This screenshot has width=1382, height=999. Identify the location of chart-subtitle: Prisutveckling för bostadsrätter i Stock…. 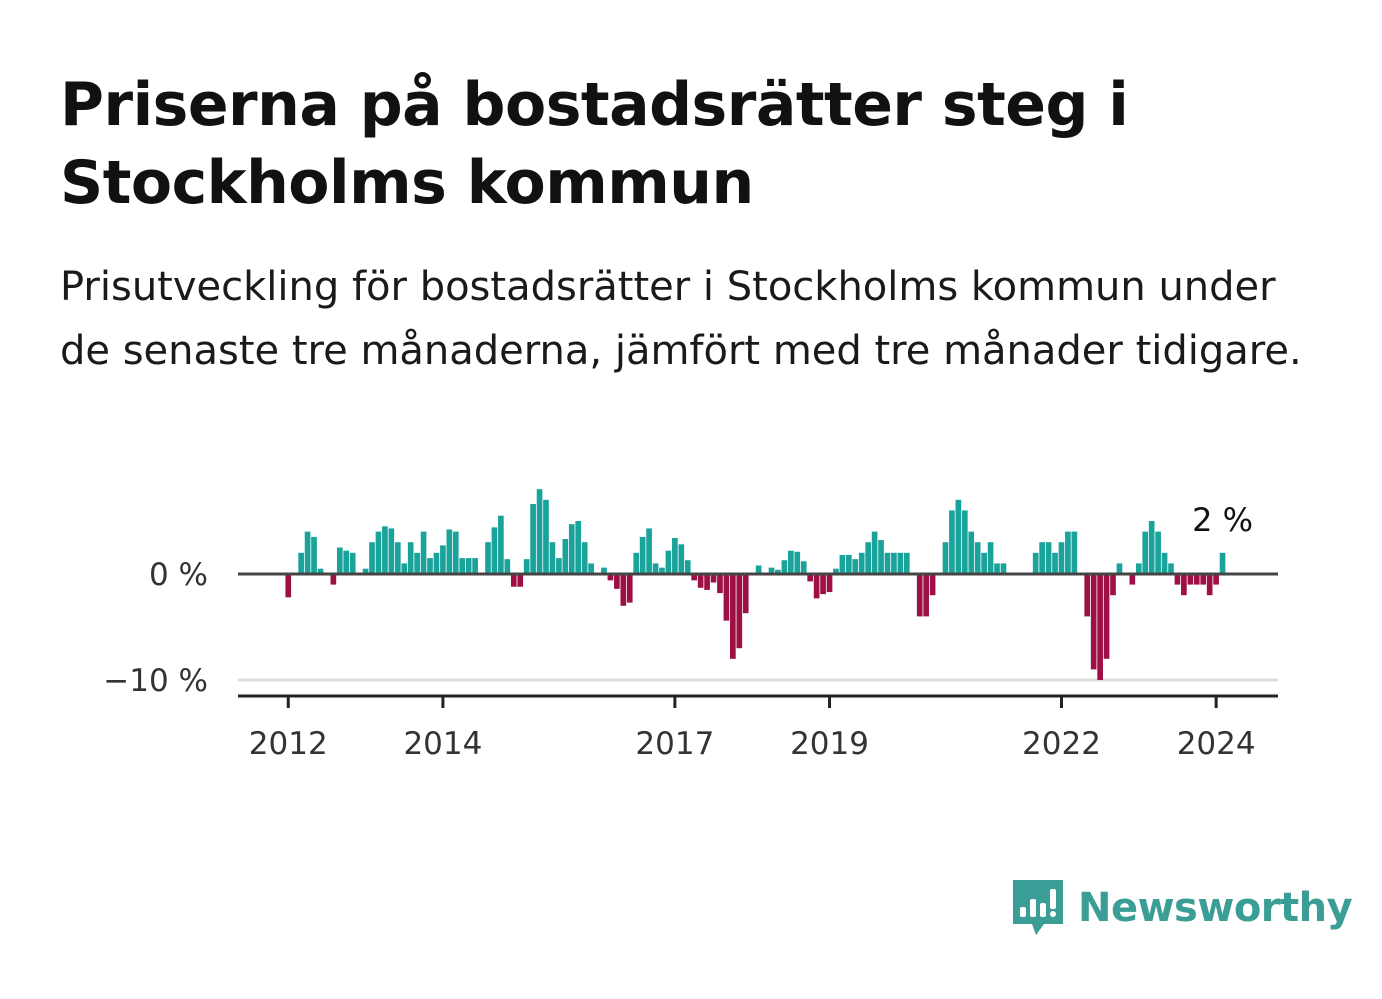
(681, 319).